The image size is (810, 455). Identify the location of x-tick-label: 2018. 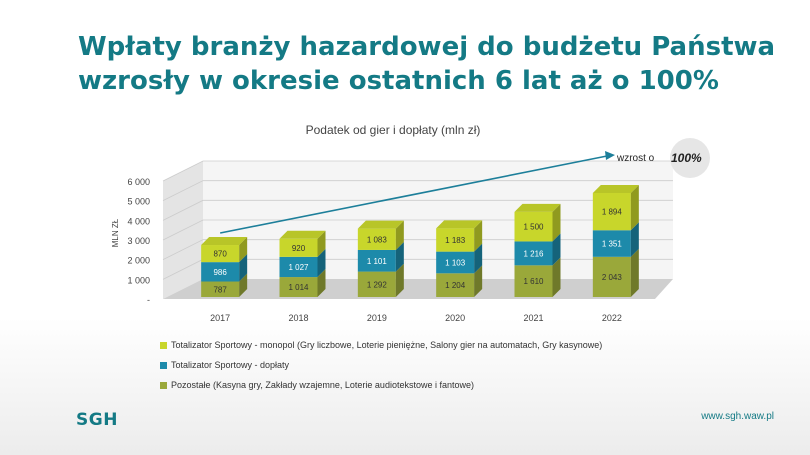
(298, 318).